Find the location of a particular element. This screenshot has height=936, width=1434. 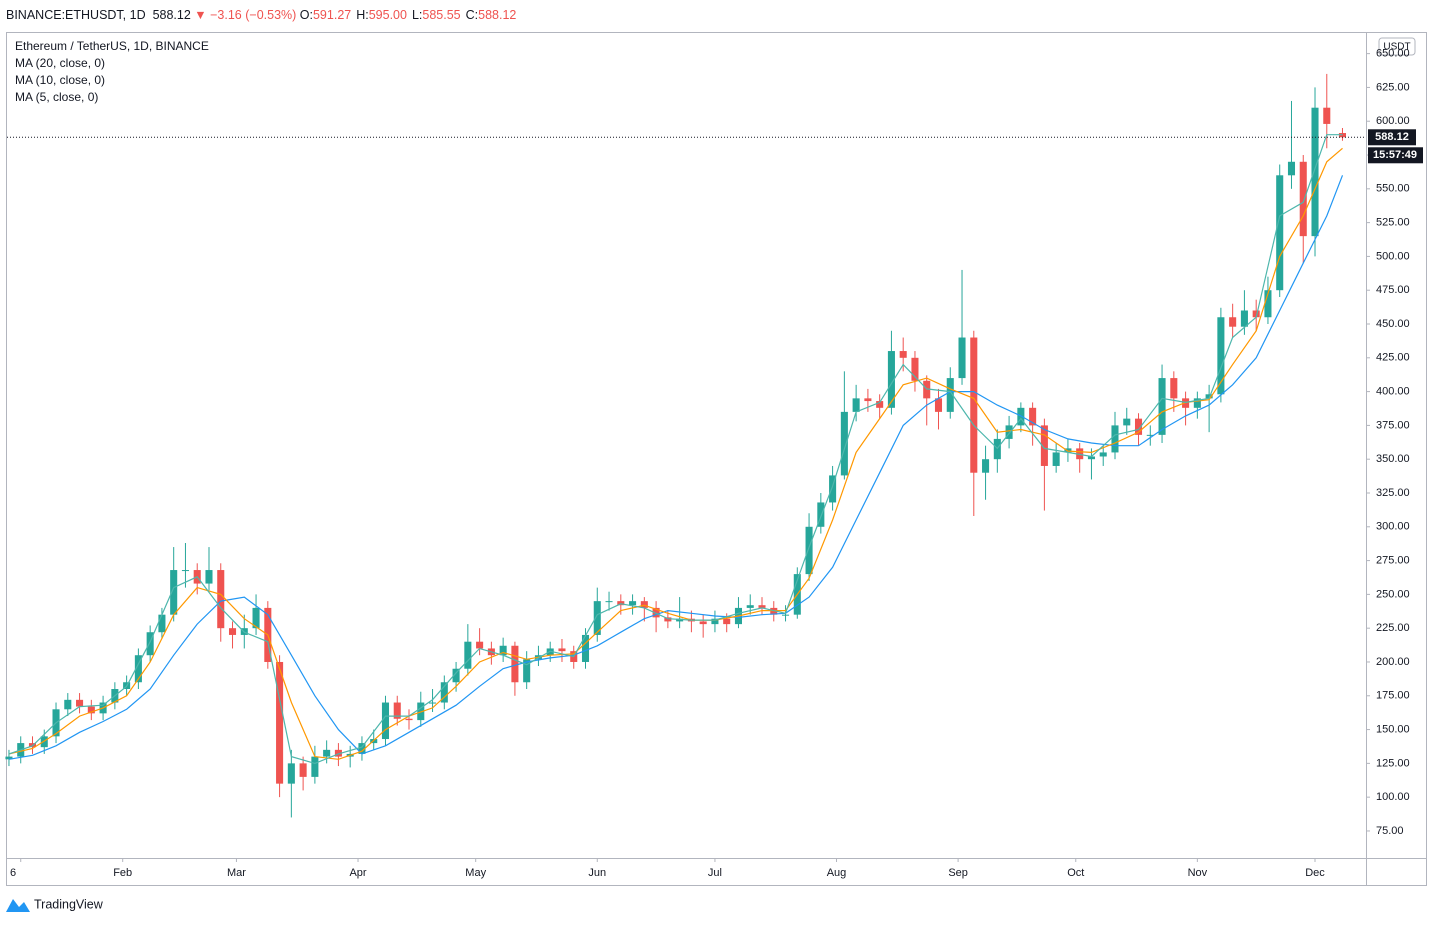

logo-icon is located at coordinates (18, 905).